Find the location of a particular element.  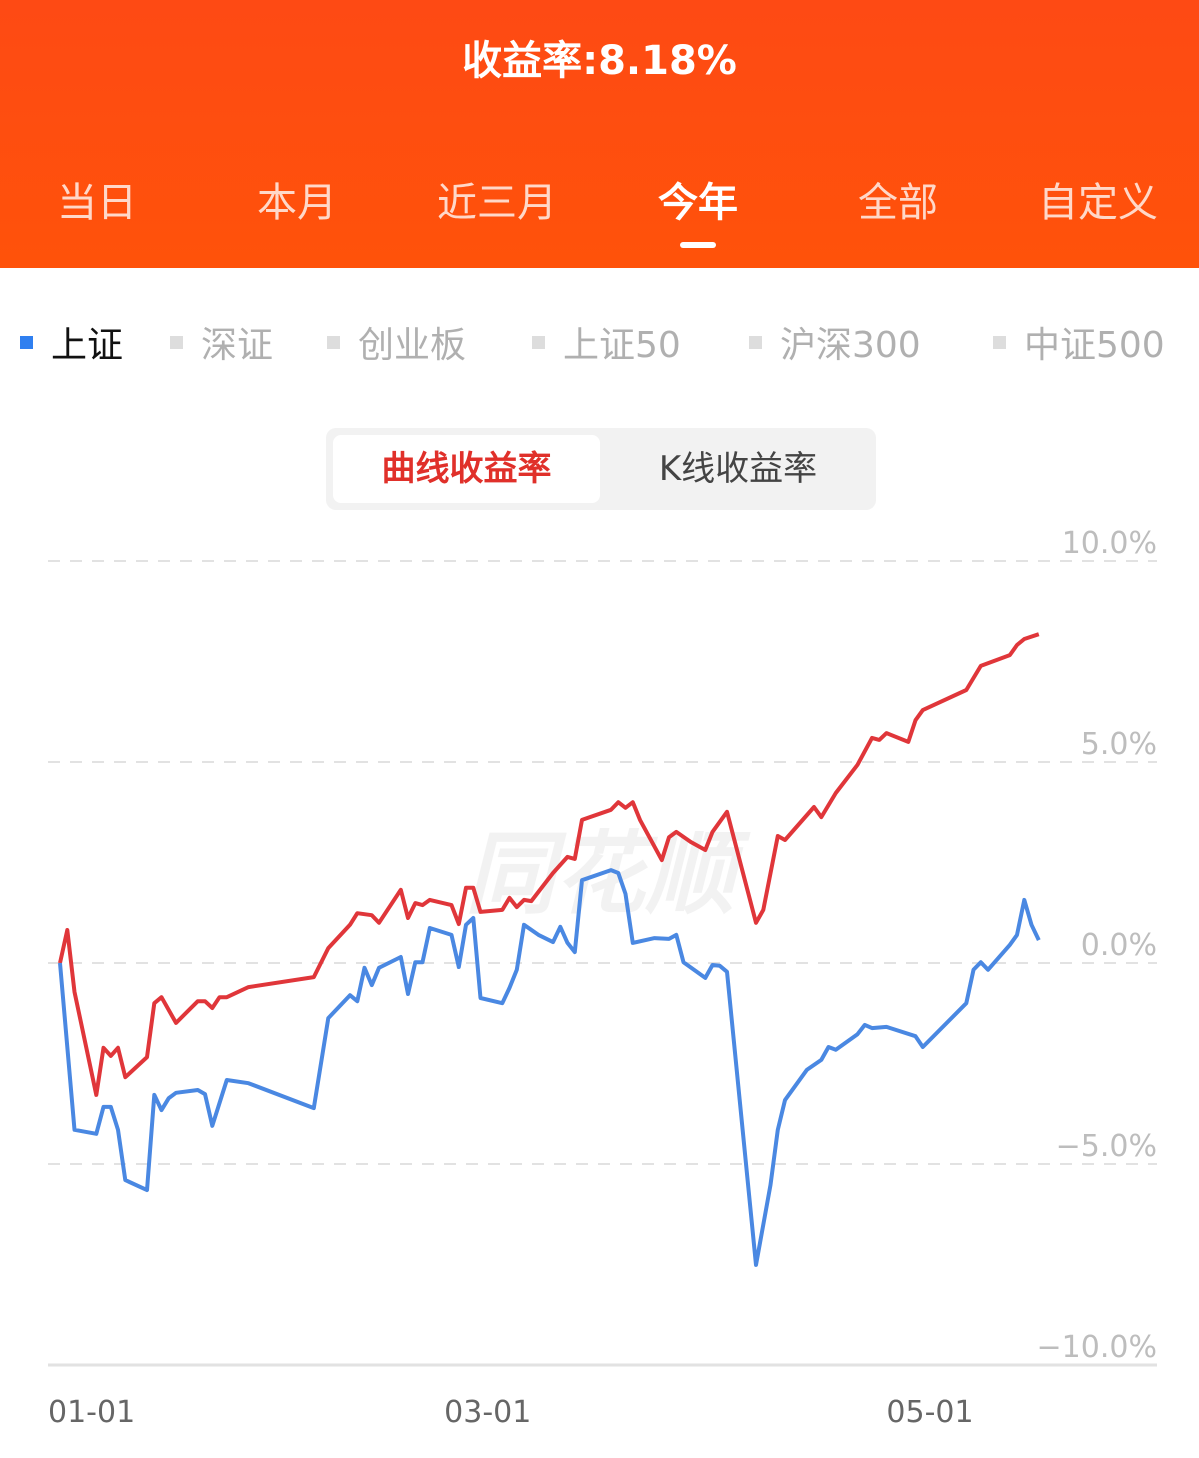

legend-csi300: 沪深300 is located at coordinates (835, 342).